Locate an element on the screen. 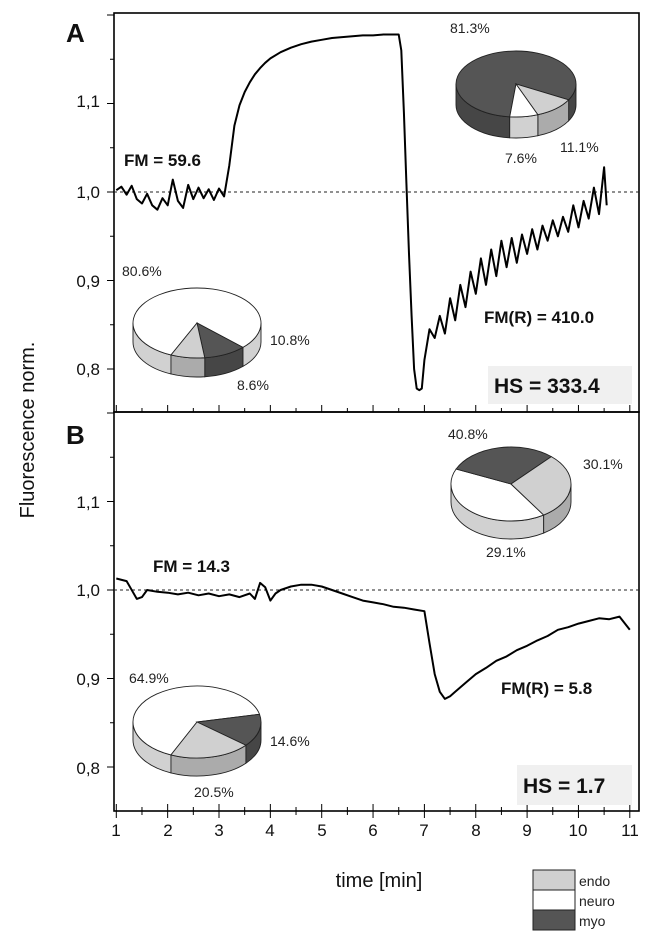 This screenshot has width=648, height=933. x-tick-label: 2 is located at coordinates (167, 830).